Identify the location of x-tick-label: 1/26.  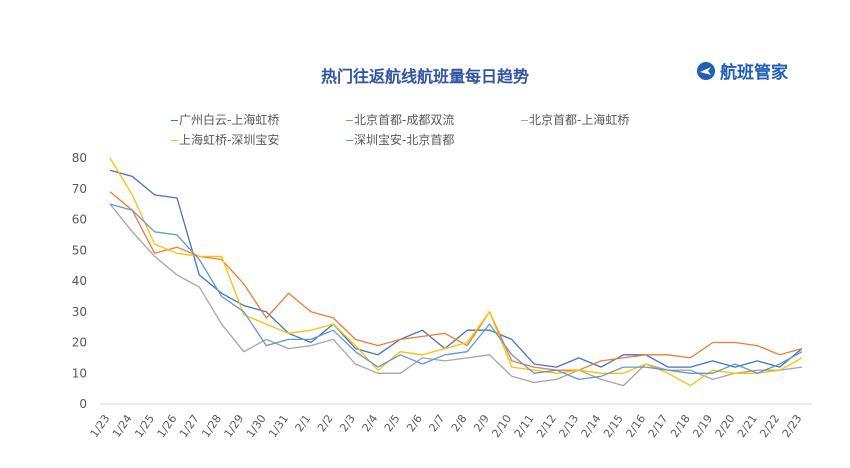
(167, 426).